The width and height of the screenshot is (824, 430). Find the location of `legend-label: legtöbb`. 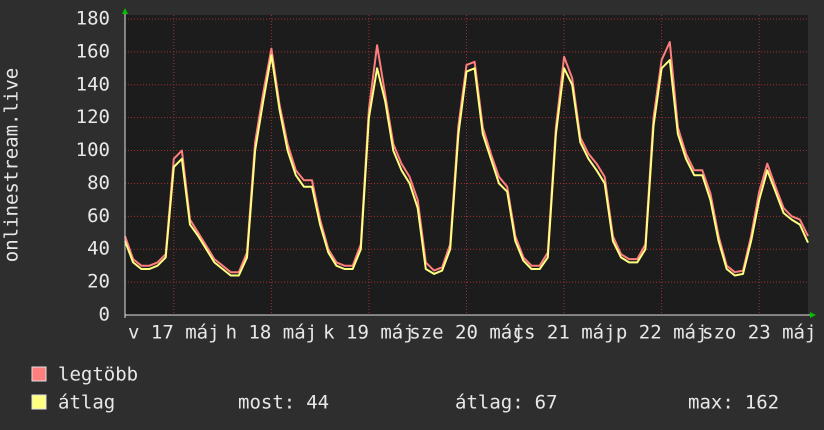

legend-label: legtöbb is located at coordinates (98, 375).